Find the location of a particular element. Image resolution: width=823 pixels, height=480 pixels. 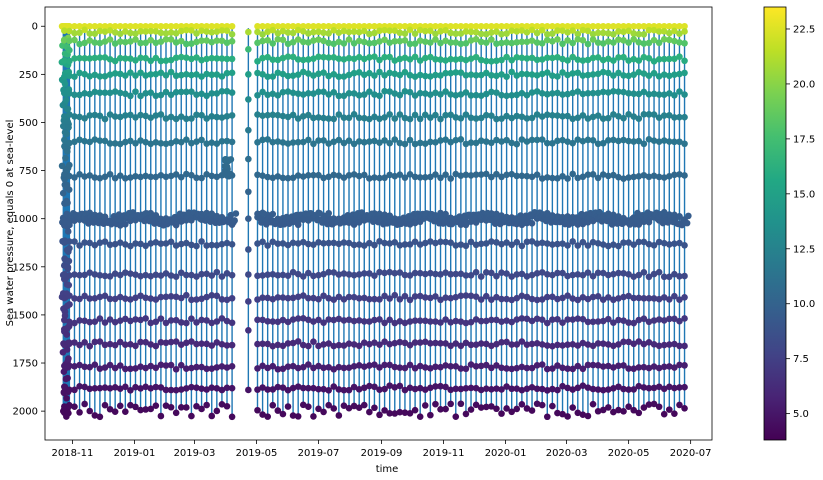

x-tick-label: 2020-05 is located at coordinates (629, 453).